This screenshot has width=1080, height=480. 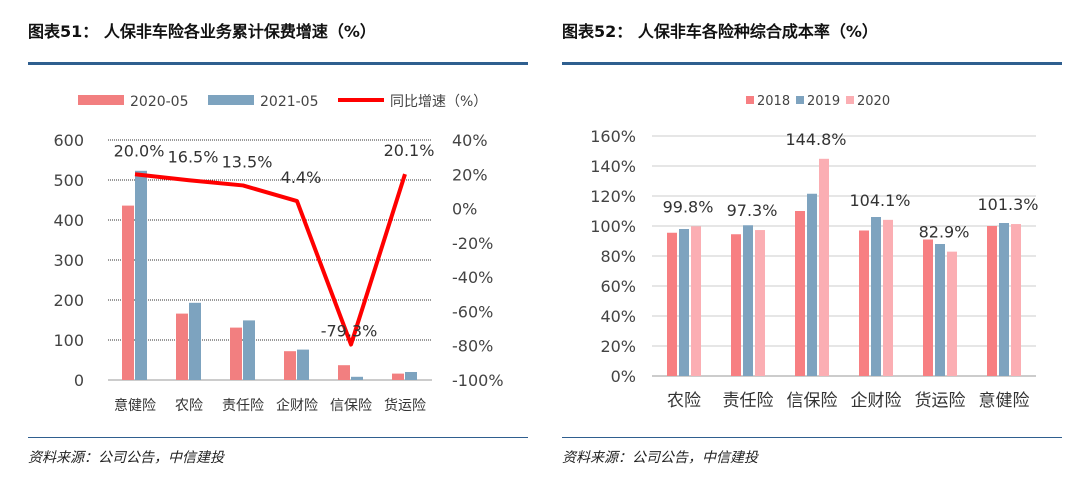 What do you see at coordinates (873, 101) in the screenshot?
I see `legend-label: 2020` at bounding box center [873, 101].